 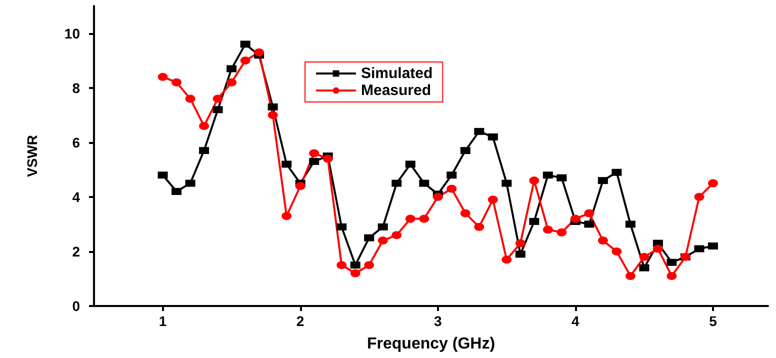 What do you see at coordinates (397, 73) in the screenshot?
I see `legend-label: Simulated` at bounding box center [397, 73].